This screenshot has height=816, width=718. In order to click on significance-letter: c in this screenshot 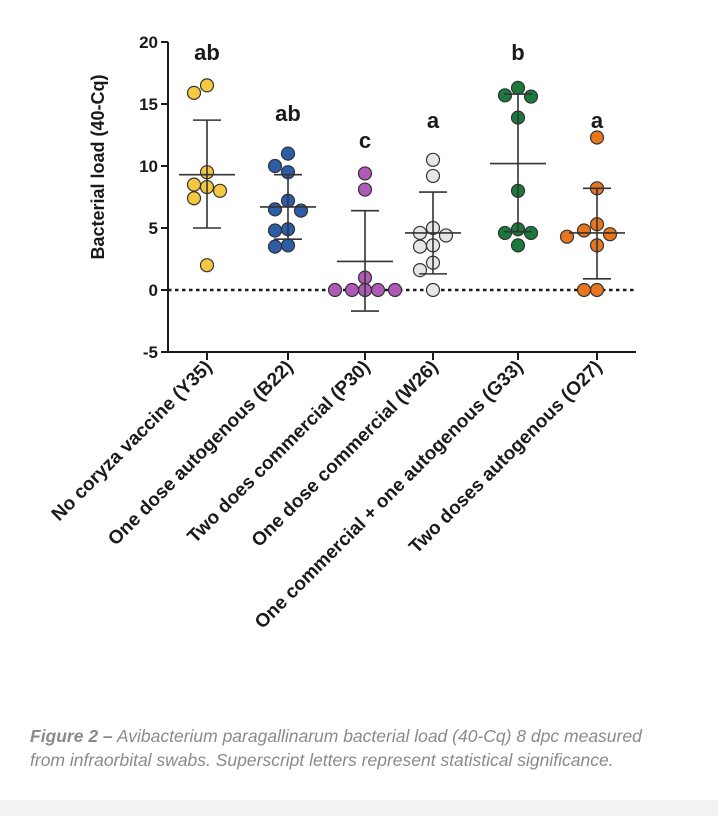, I will do `click(365, 140)`.